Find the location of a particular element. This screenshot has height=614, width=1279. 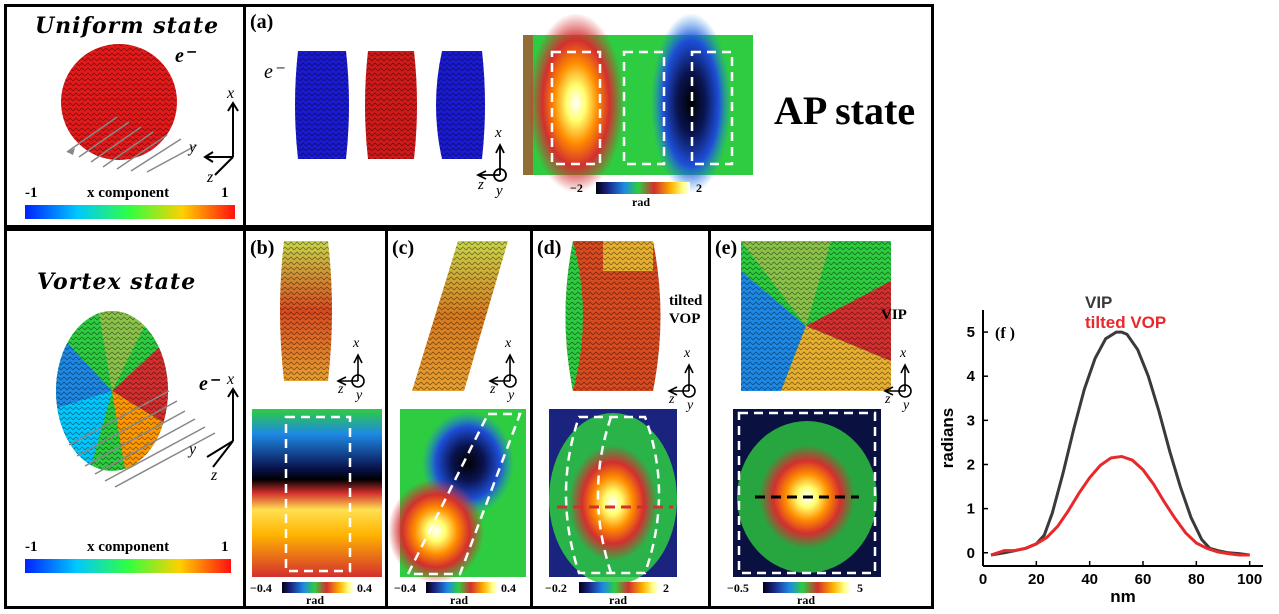

panel-d-axis-y: y is located at coordinates (690, 405).